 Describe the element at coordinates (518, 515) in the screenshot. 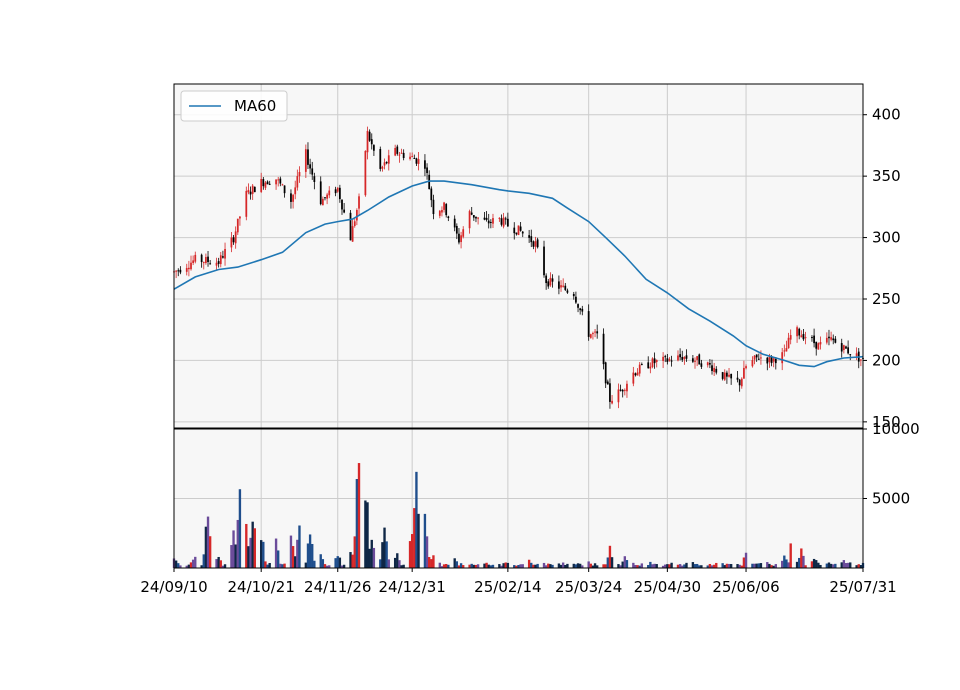

I see `volume-bars` at that location.